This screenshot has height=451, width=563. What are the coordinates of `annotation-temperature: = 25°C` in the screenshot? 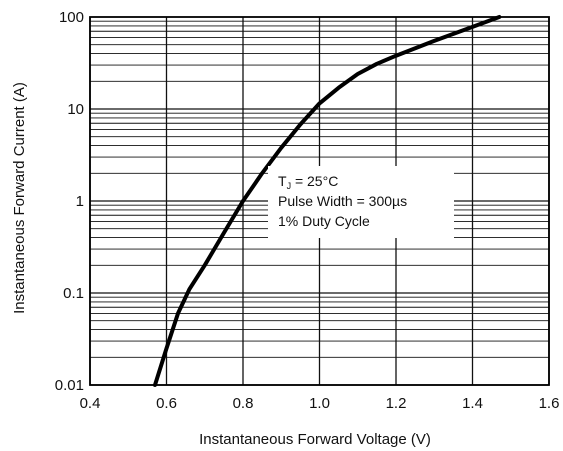 It's located at (314, 181).